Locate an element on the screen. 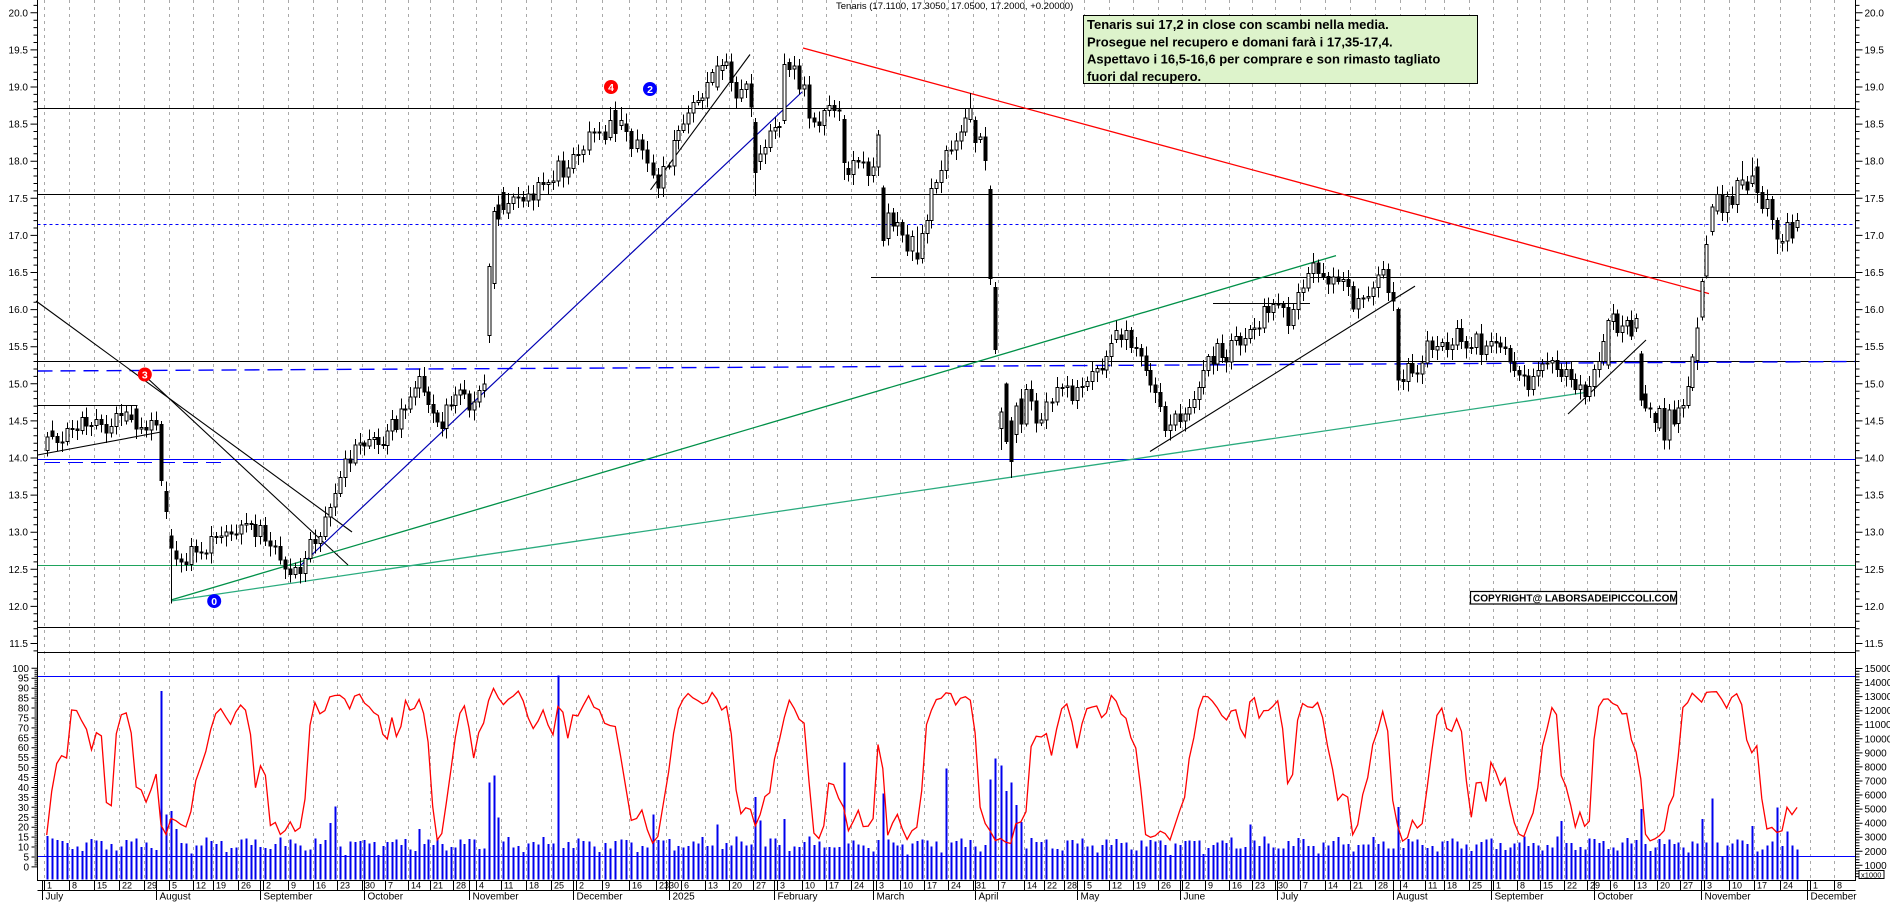 The height and width of the screenshot is (907, 1890). svg-text: 2 is located at coordinates (1187, 886).